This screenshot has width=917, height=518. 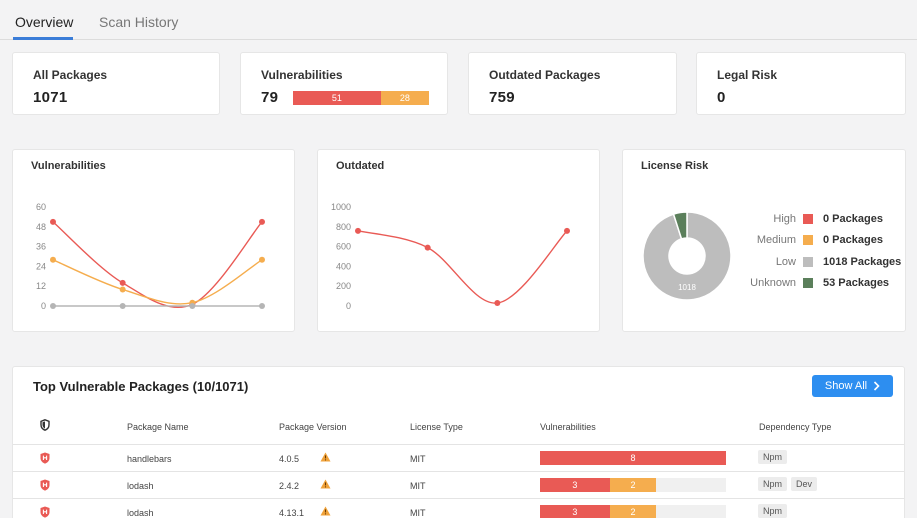 I want to click on outdated-chart-title: Outdated, so click(x=360, y=166).